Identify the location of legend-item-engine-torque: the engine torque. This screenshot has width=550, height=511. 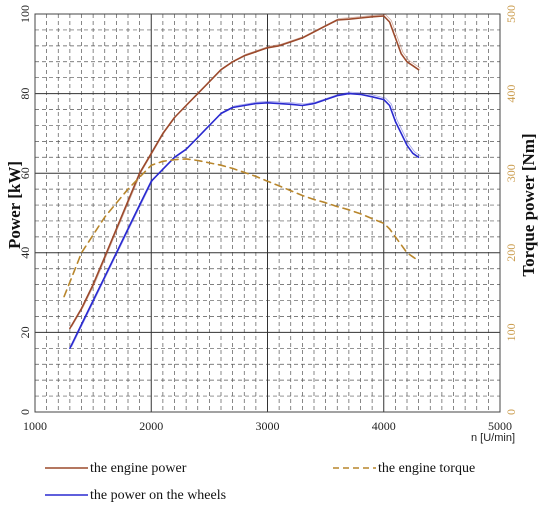
(404, 468).